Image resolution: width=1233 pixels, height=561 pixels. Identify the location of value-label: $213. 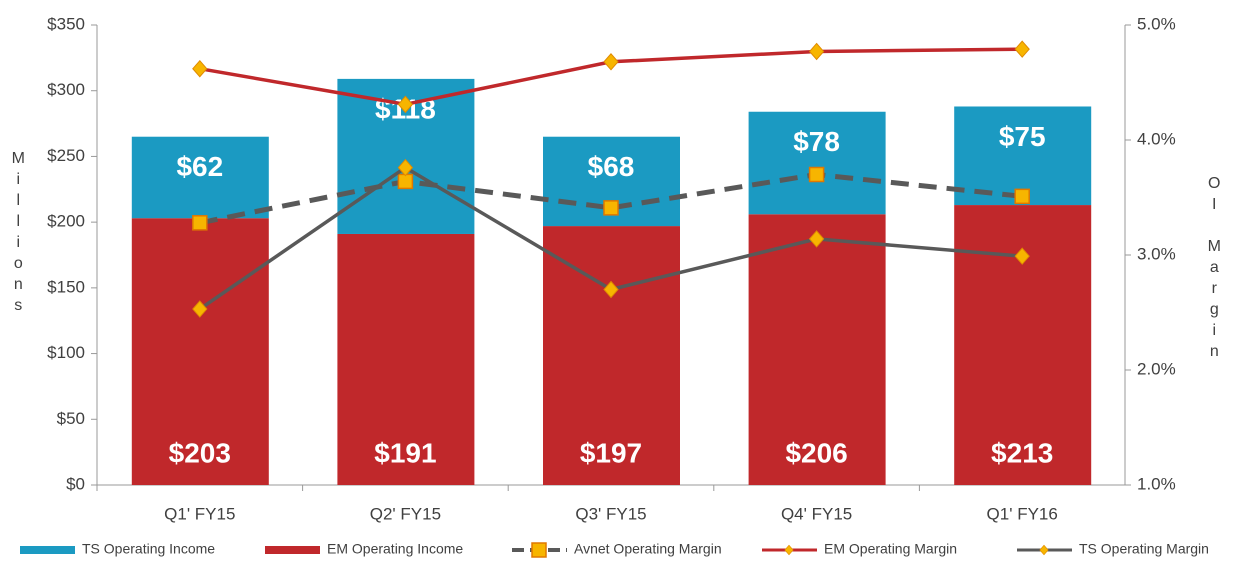
(1022, 452).